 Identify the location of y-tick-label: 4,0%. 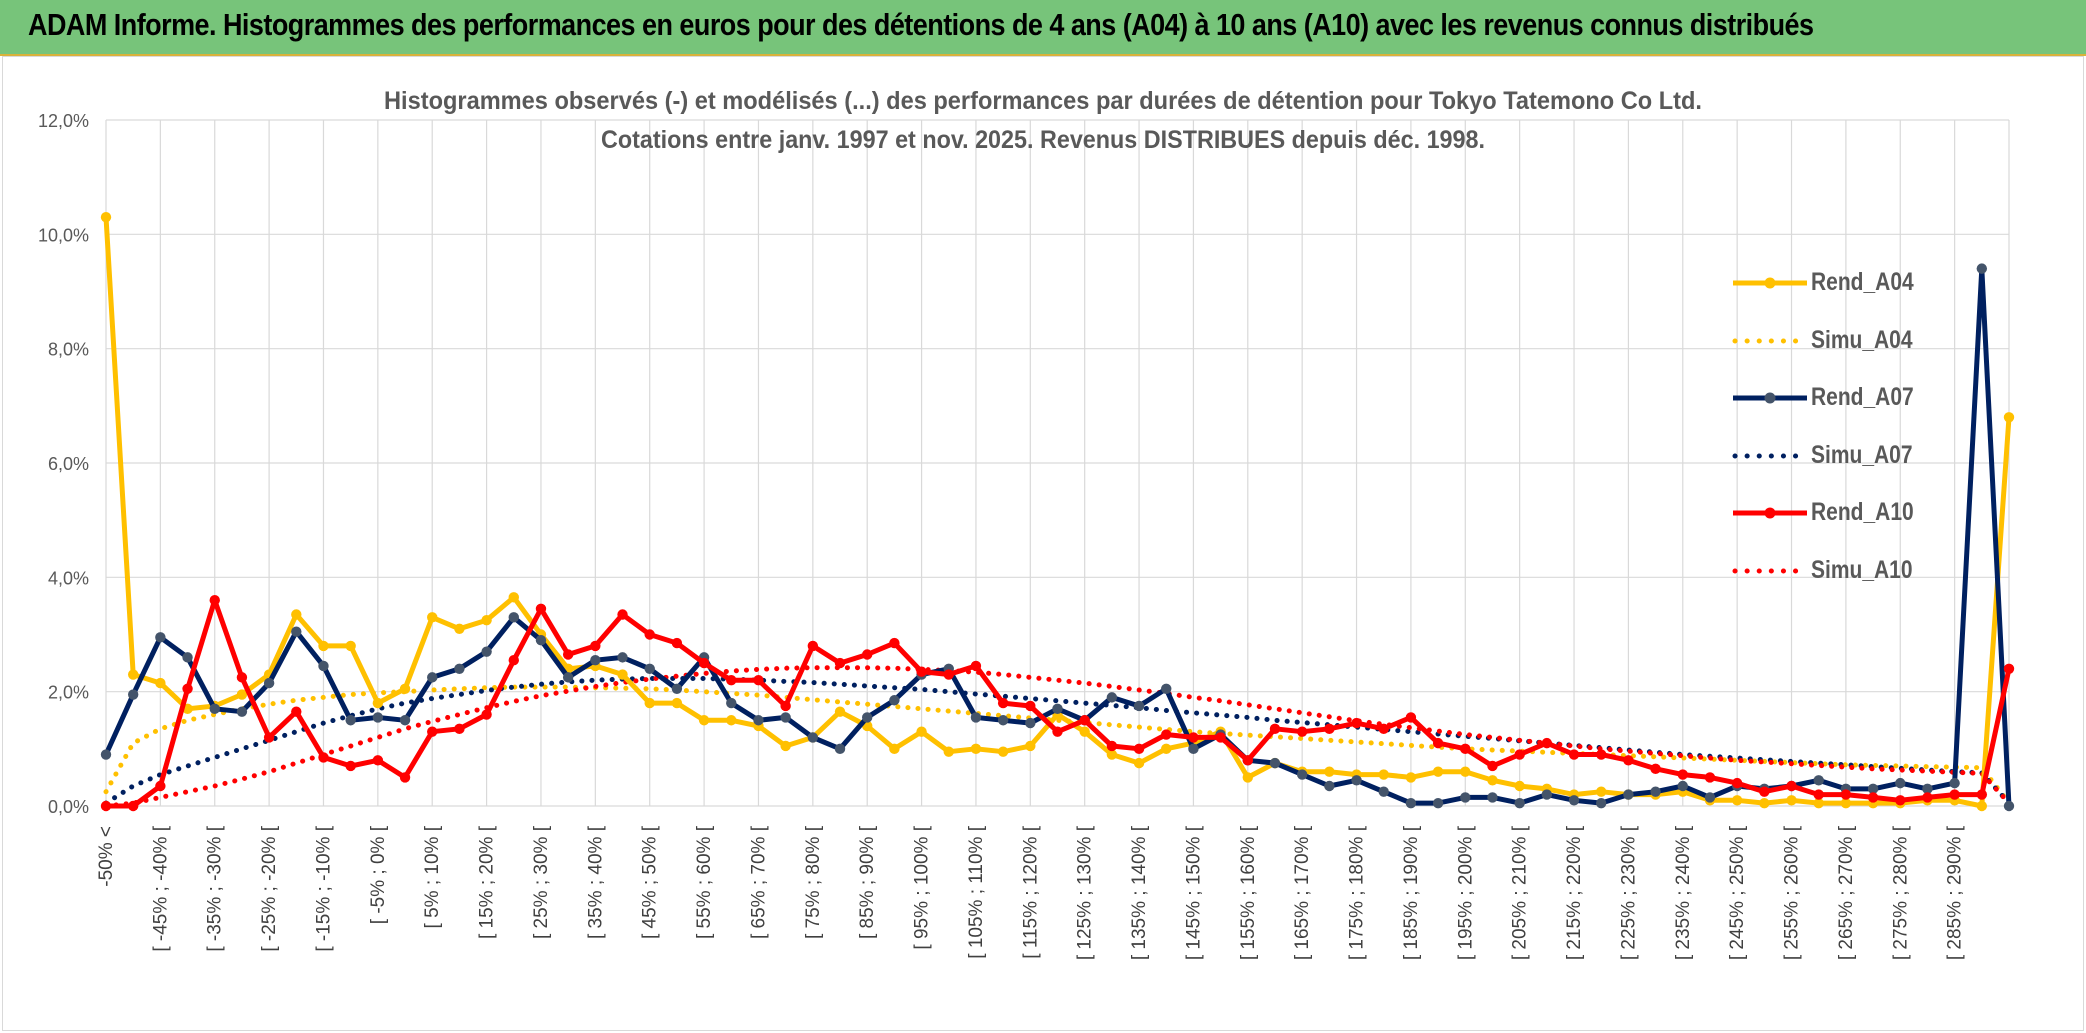
(68, 578).